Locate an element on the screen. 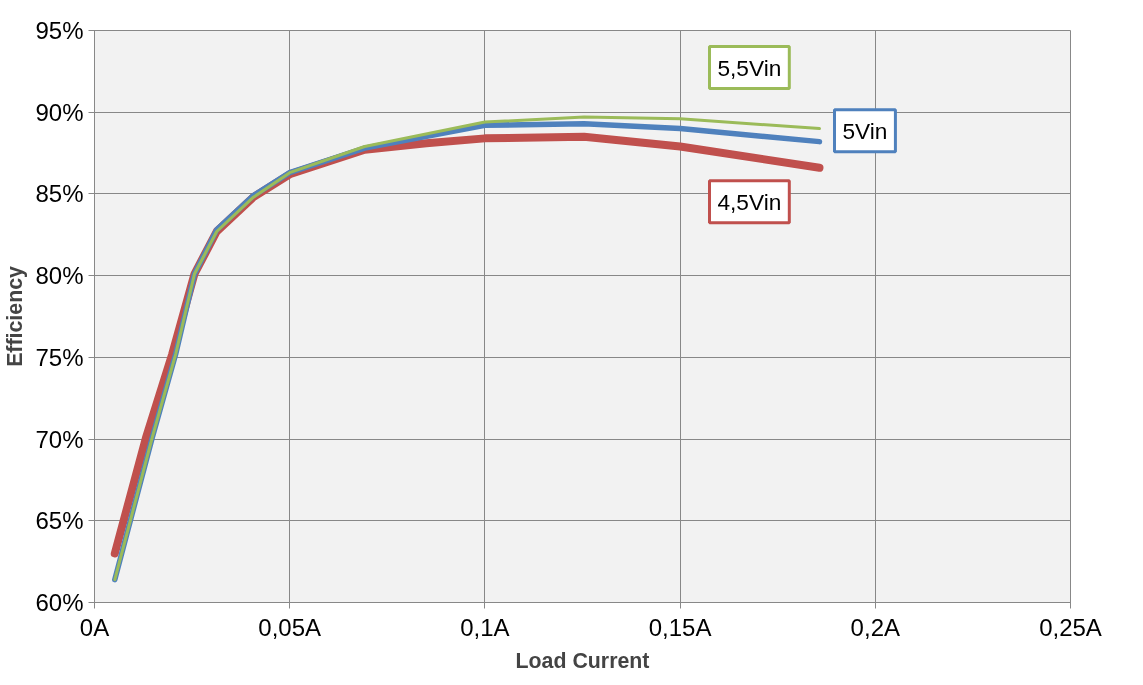 This screenshot has width=1143, height=685. y-tick-label: 90% is located at coordinates (59, 112).